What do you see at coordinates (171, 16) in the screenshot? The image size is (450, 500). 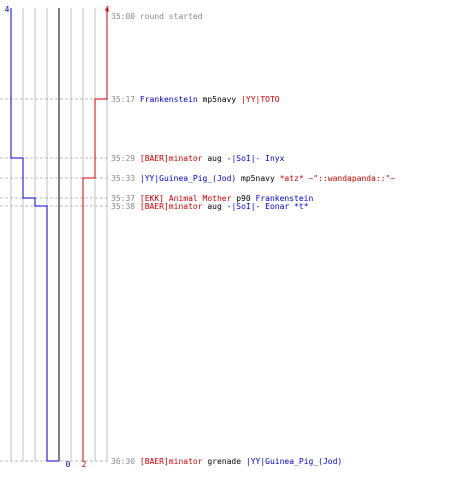 I see `event-text-part: round started` at bounding box center [171, 16].